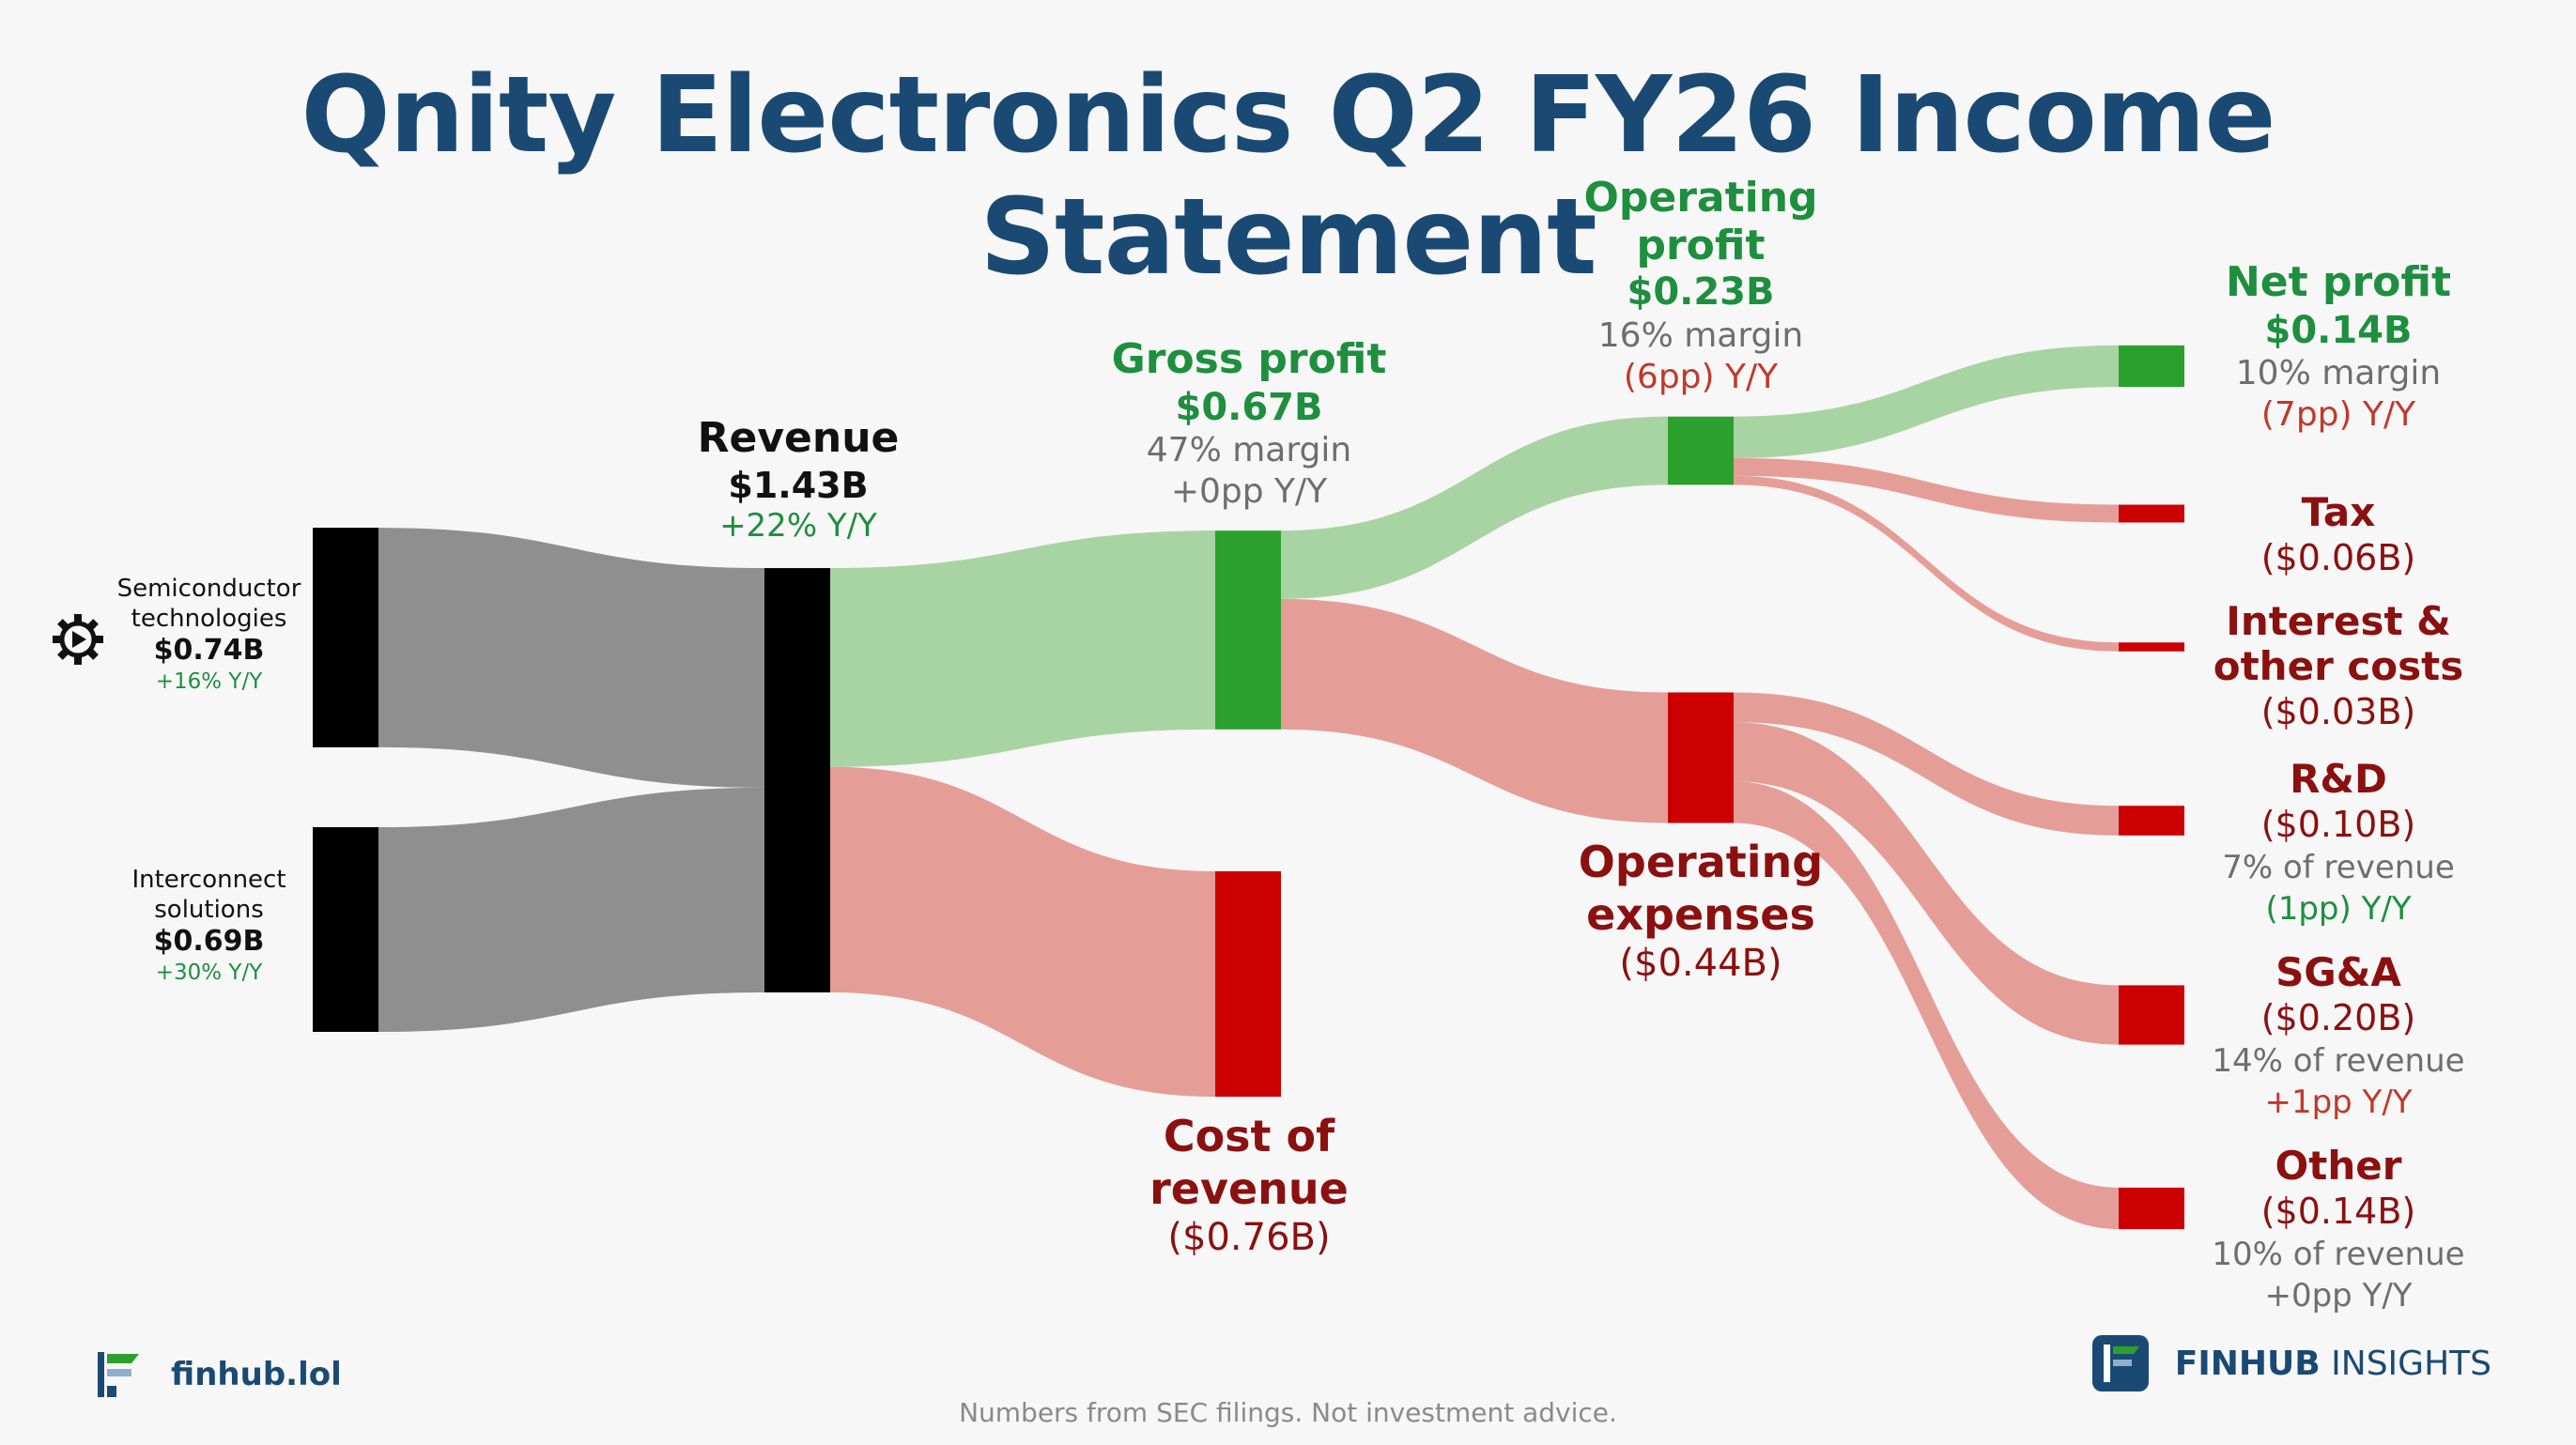  What do you see at coordinates (2151, 1015) in the screenshot?
I see `node-sga` at bounding box center [2151, 1015].